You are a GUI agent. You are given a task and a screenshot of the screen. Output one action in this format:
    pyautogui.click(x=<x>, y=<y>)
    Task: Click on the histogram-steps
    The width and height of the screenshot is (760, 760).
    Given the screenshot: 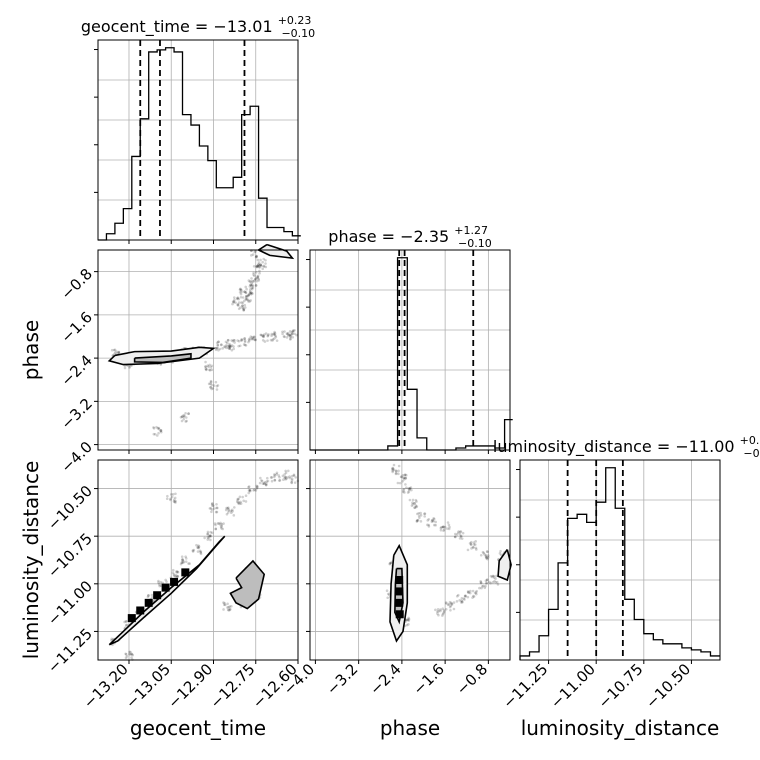 What is the action you would take?
    pyautogui.click(x=199, y=144)
    